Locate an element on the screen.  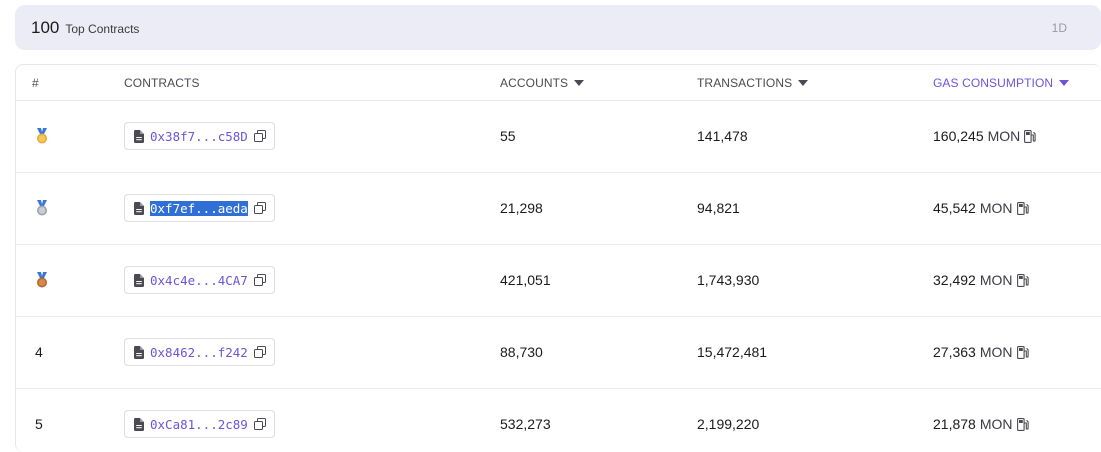
accounts-value: 88,730 is located at coordinates (521, 352).